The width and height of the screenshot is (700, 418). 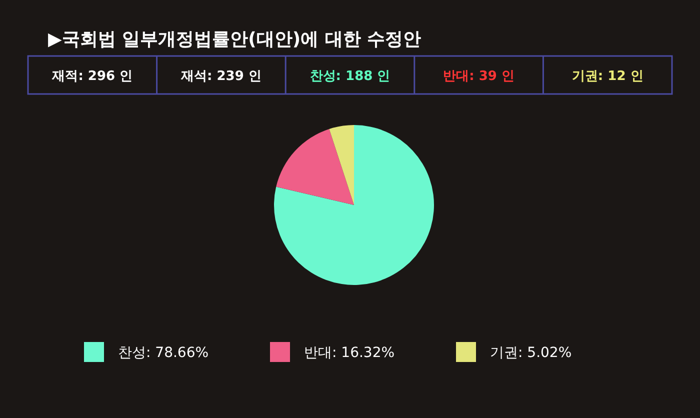 What do you see at coordinates (163, 353) in the screenshot?
I see `legend-label: 찬성: 78.66%` at bounding box center [163, 353].